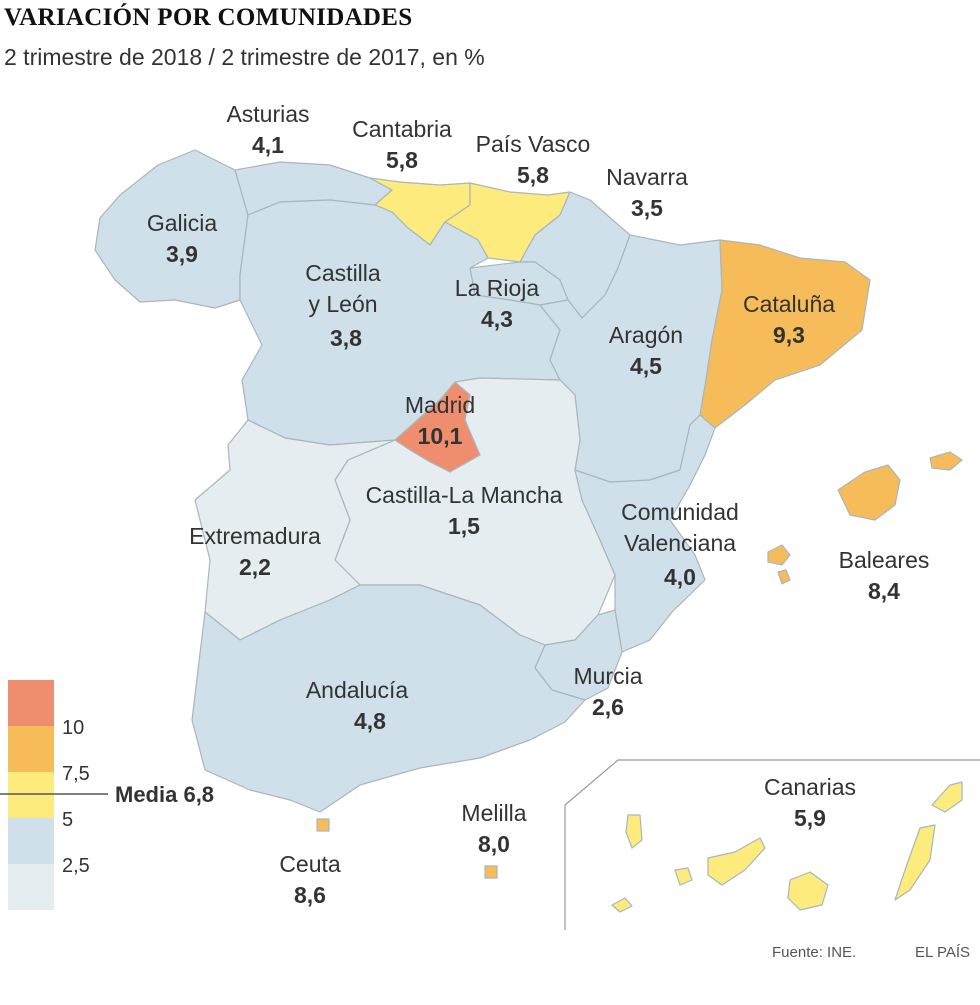 The width and height of the screenshot is (980, 1005). Describe the element at coordinates (346, 338) in the screenshot. I see `value-castilla-leon: 3,8` at that location.